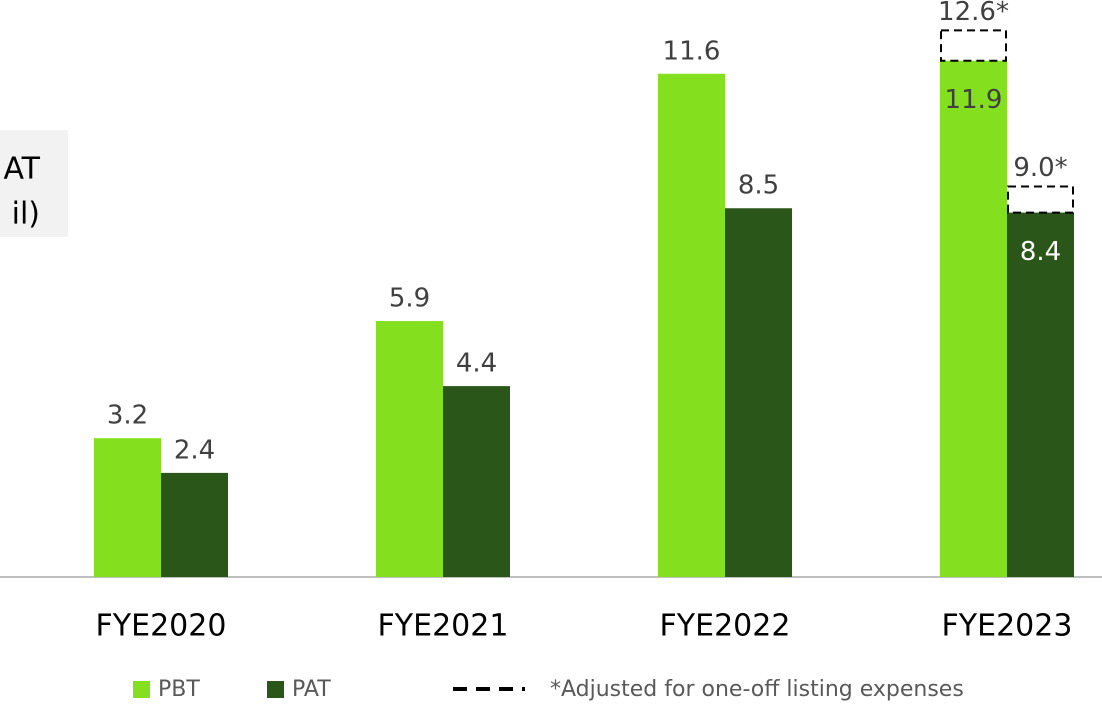  I want to click on axis-label-box, so click(34, 183).